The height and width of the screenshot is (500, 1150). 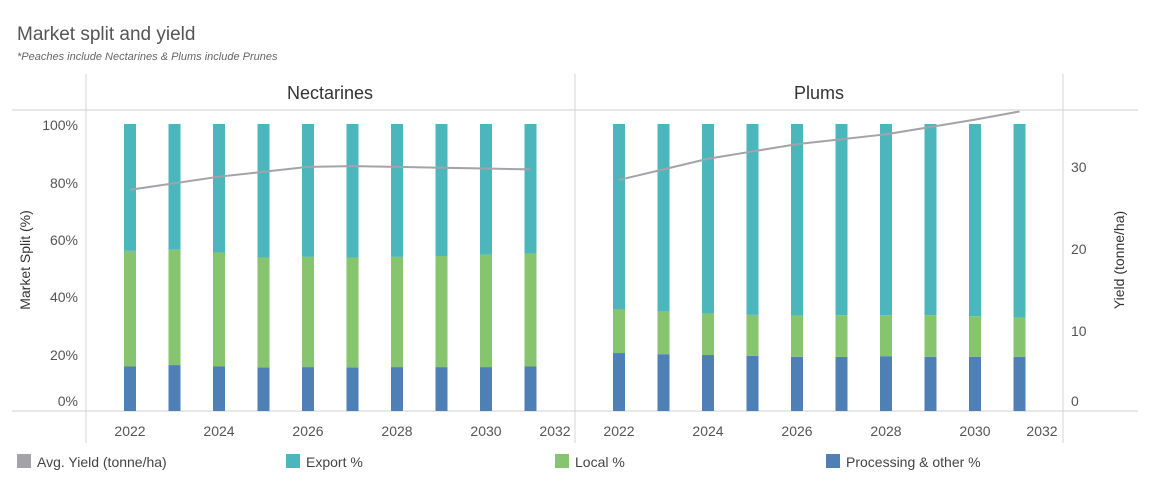 What do you see at coordinates (334, 462) in the screenshot?
I see `legend-label-export: Export %` at bounding box center [334, 462].